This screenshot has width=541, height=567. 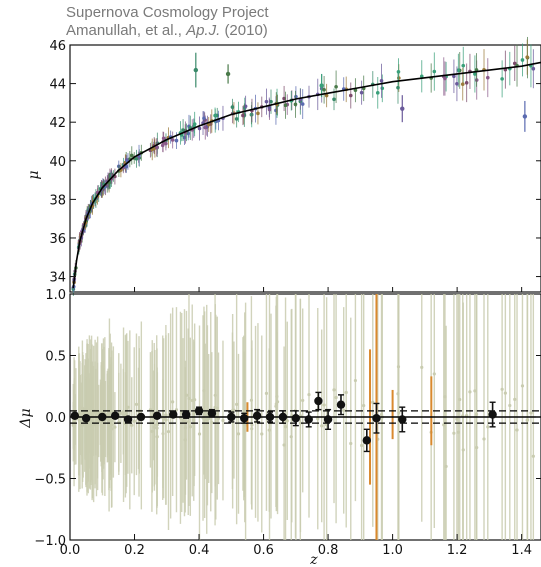 What do you see at coordinates (55, 357) in the screenshot?
I see `y-tick-label: 0.5` at bounding box center [55, 357].